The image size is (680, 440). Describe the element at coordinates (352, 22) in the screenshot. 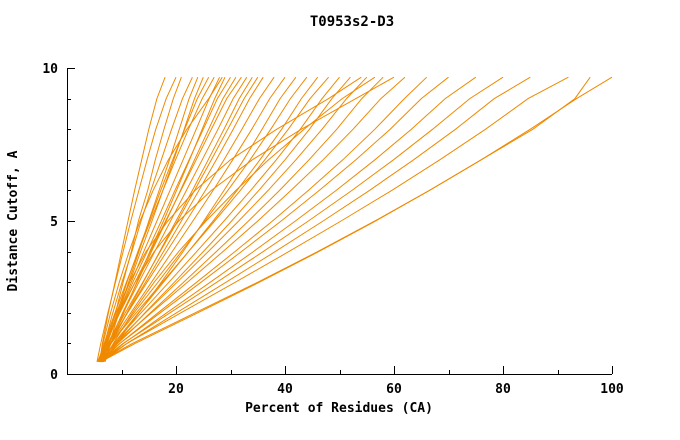

I see `chart-title: T0953s2-D3` at that location.